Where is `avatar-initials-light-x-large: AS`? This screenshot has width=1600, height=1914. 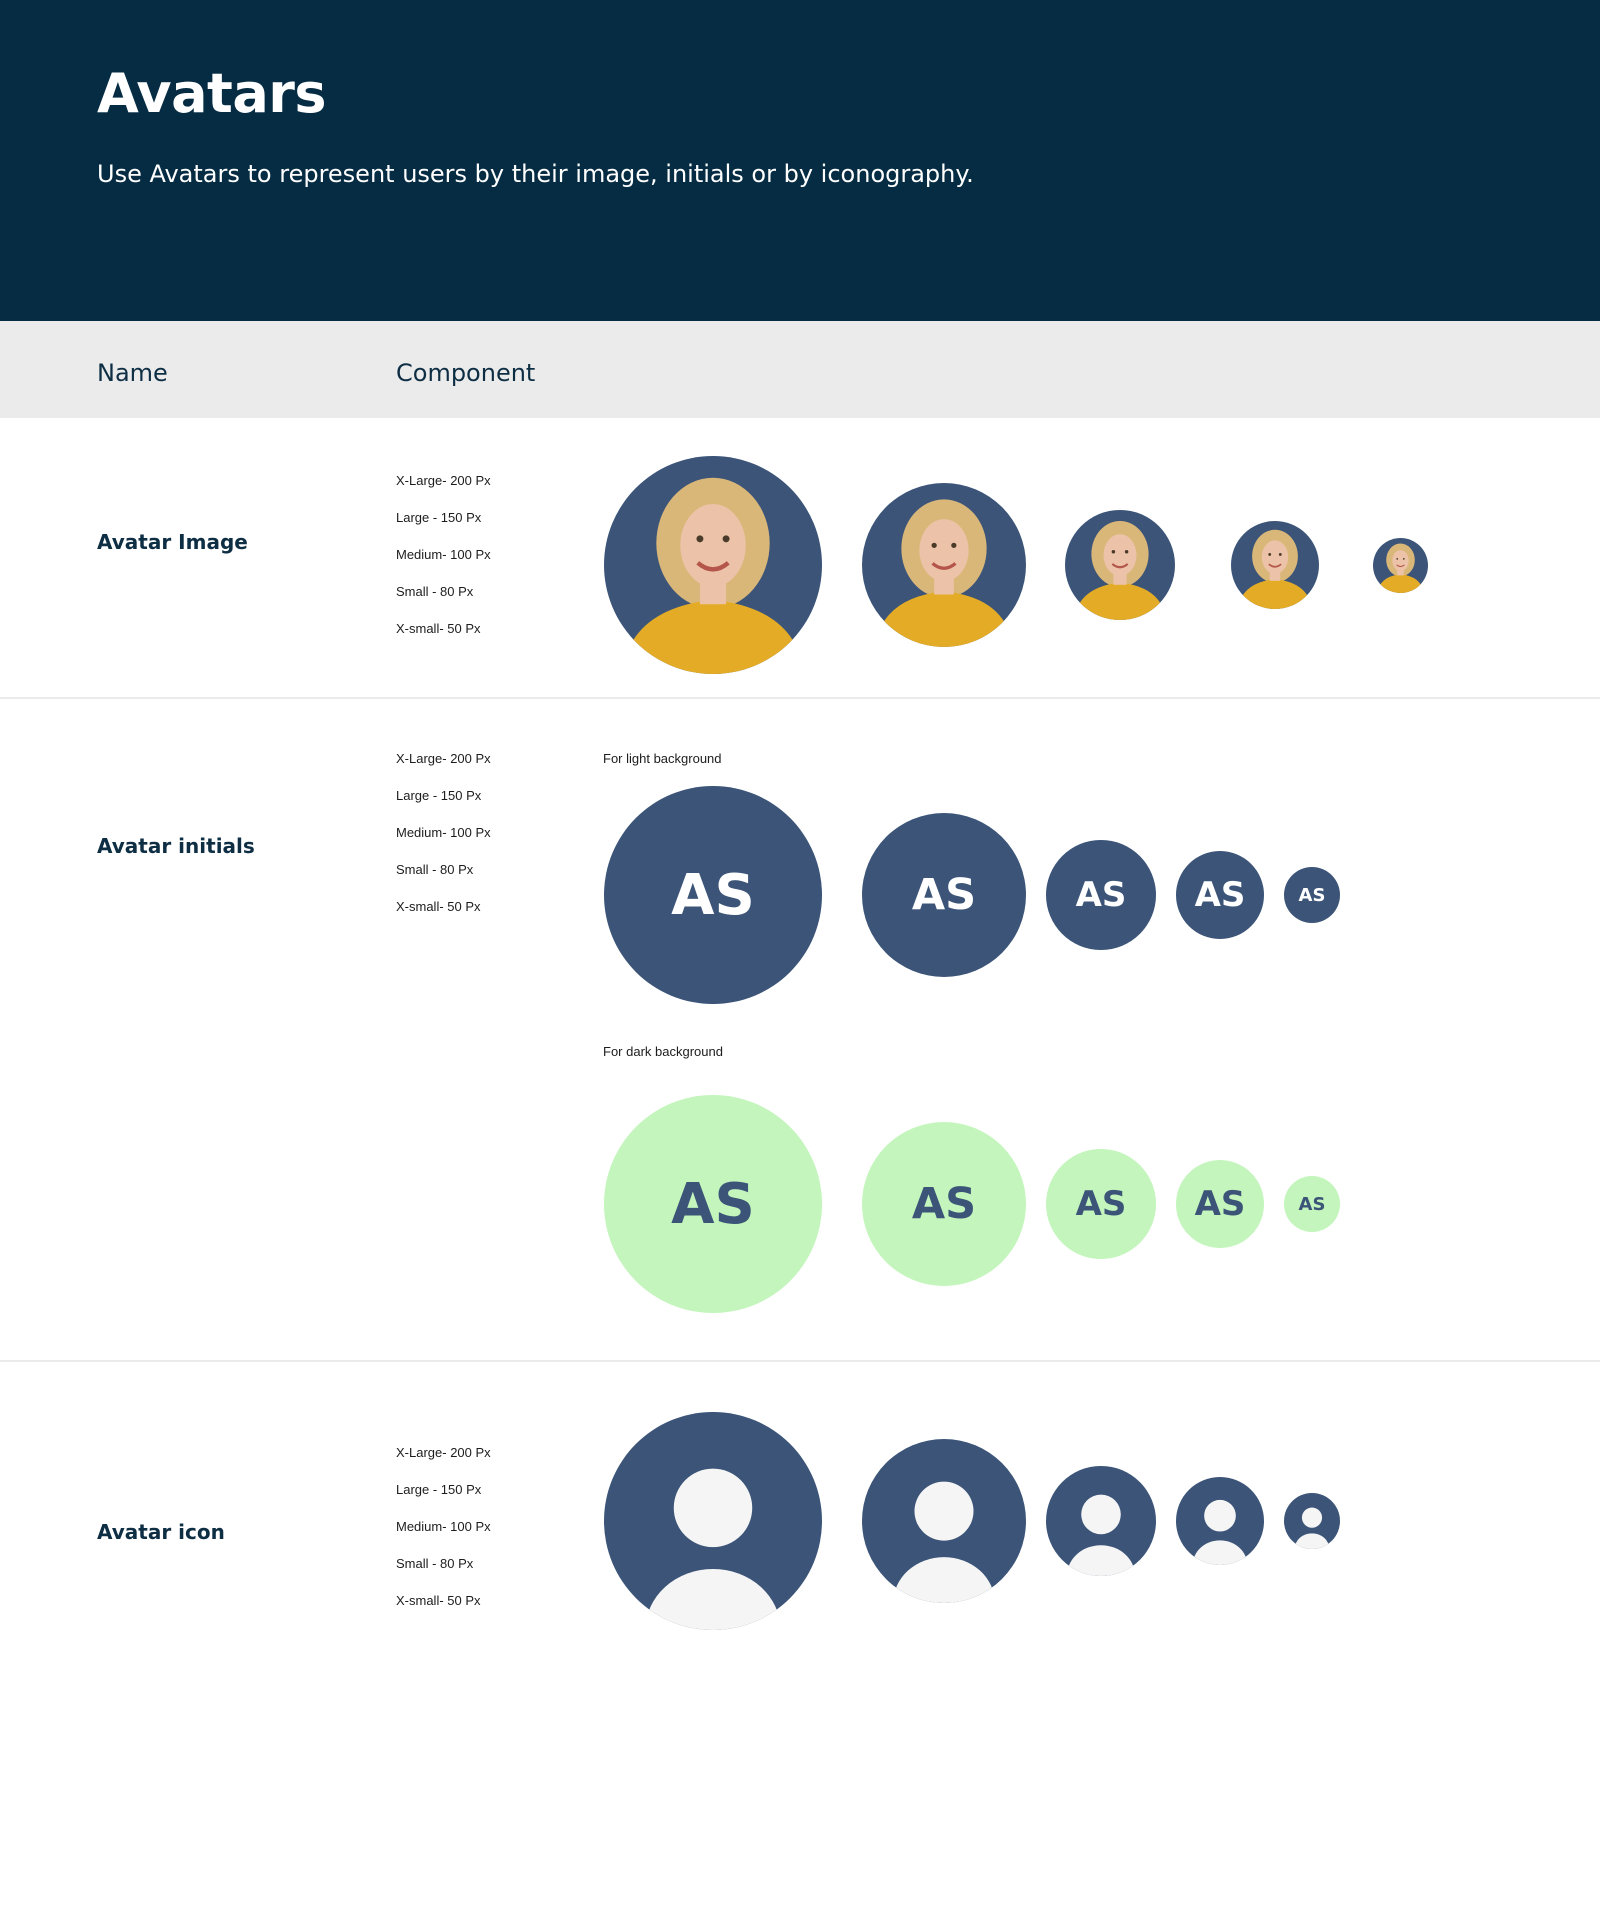 avatar-initials-light-x-large: AS is located at coordinates (713, 895).